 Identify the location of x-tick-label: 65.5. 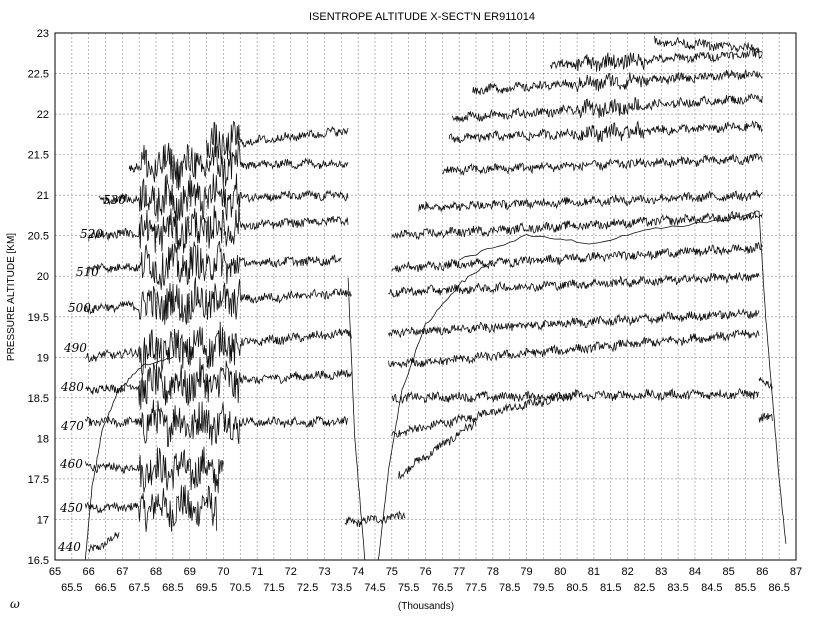
(71, 588).